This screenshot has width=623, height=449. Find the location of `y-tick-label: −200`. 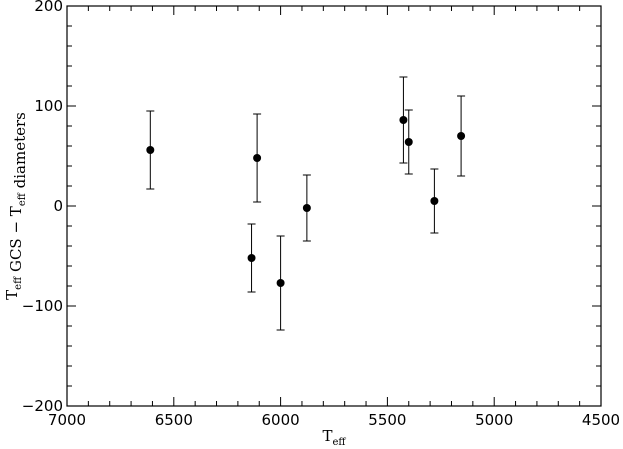

y-tick-label: −200 is located at coordinates (42, 406).